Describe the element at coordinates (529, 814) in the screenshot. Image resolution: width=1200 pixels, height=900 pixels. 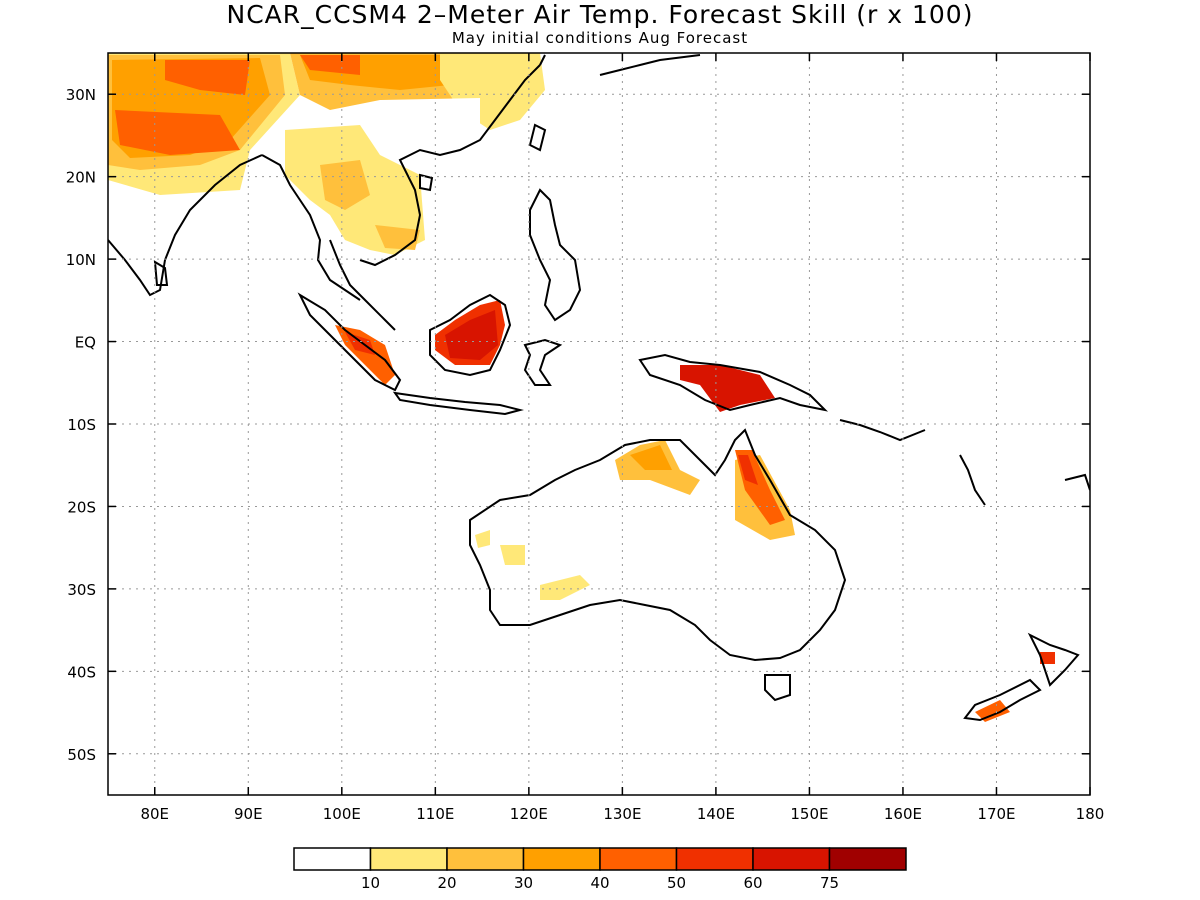
I see `lon-tick-label: 120E` at that location.